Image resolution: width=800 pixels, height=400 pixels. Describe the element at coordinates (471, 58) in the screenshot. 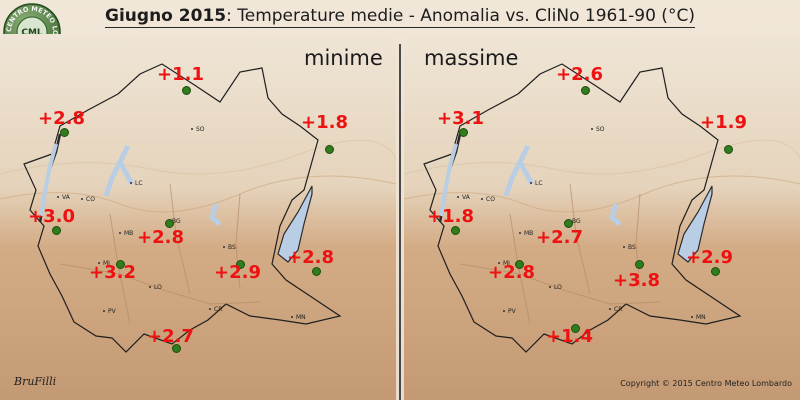

I see `panel-label-massime: massime` at that location.